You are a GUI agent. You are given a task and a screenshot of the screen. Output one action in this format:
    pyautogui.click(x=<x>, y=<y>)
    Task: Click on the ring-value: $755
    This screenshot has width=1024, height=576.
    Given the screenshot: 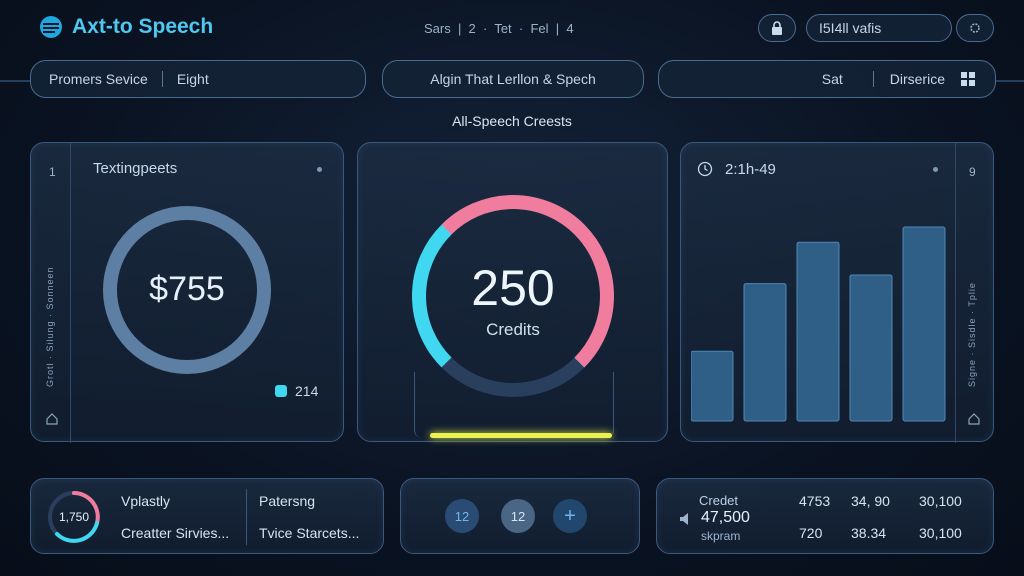 What is the action you would take?
    pyautogui.click(x=187, y=289)
    